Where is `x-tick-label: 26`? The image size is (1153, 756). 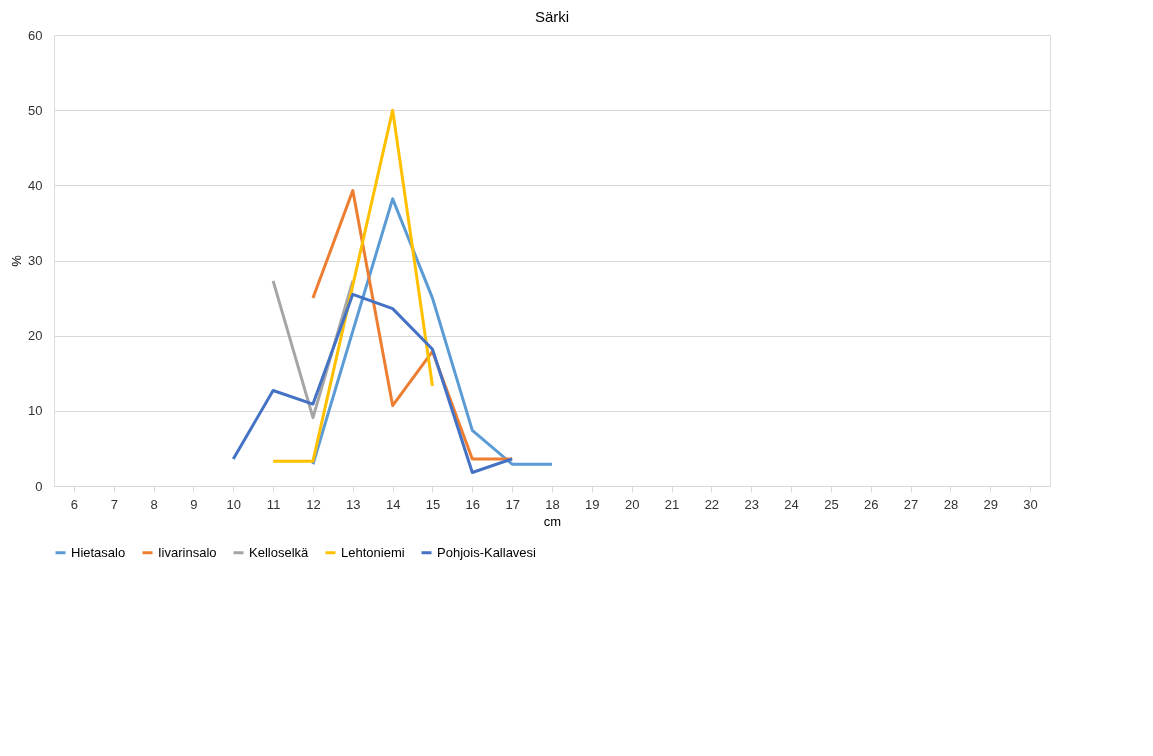 x-tick-label: 26 is located at coordinates (871, 504).